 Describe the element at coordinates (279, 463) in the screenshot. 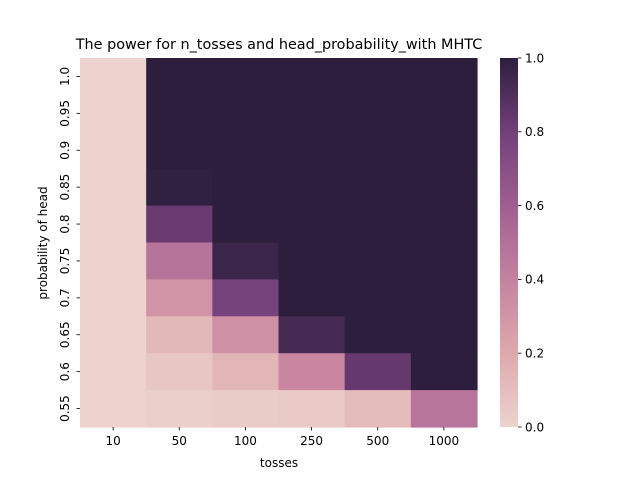

I see `x-axis-label: tosses` at that location.